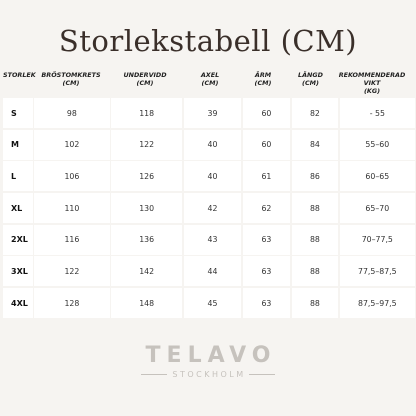  What do you see at coordinates (377, 113) in the screenshot?
I see `cell-weight: - 55` at bounding box center [377, 113].